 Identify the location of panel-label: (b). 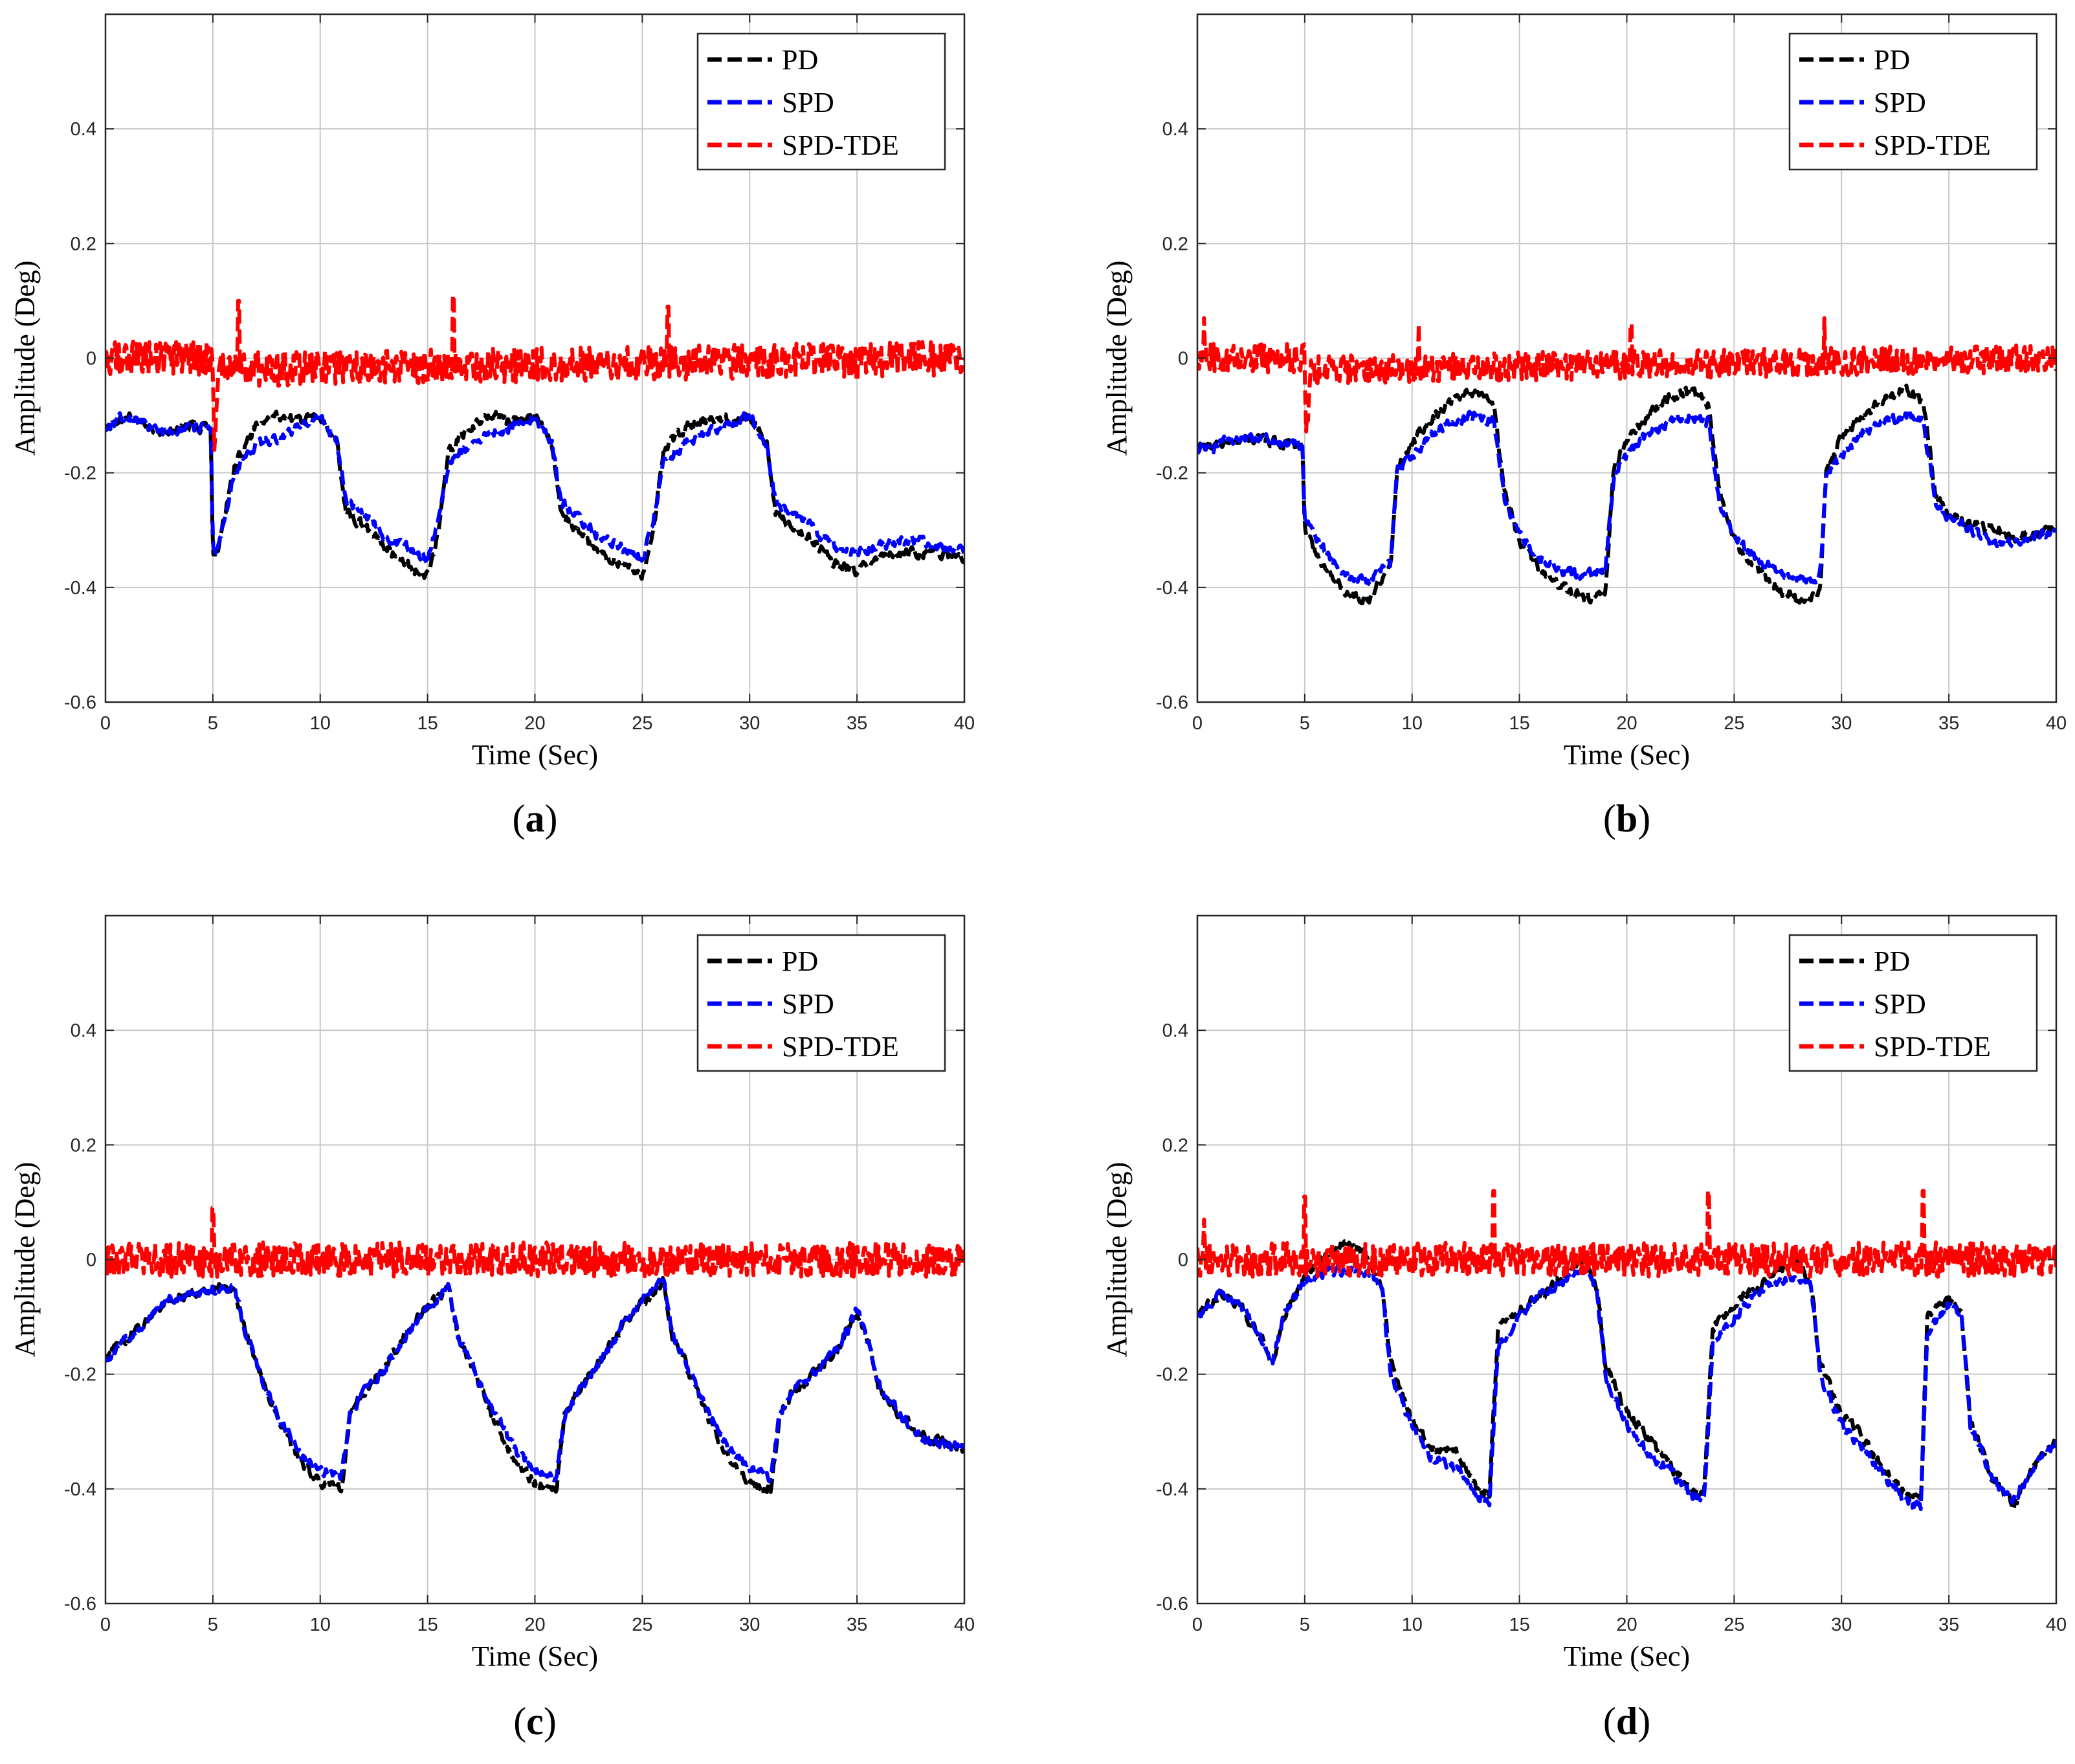
(1626, 818).